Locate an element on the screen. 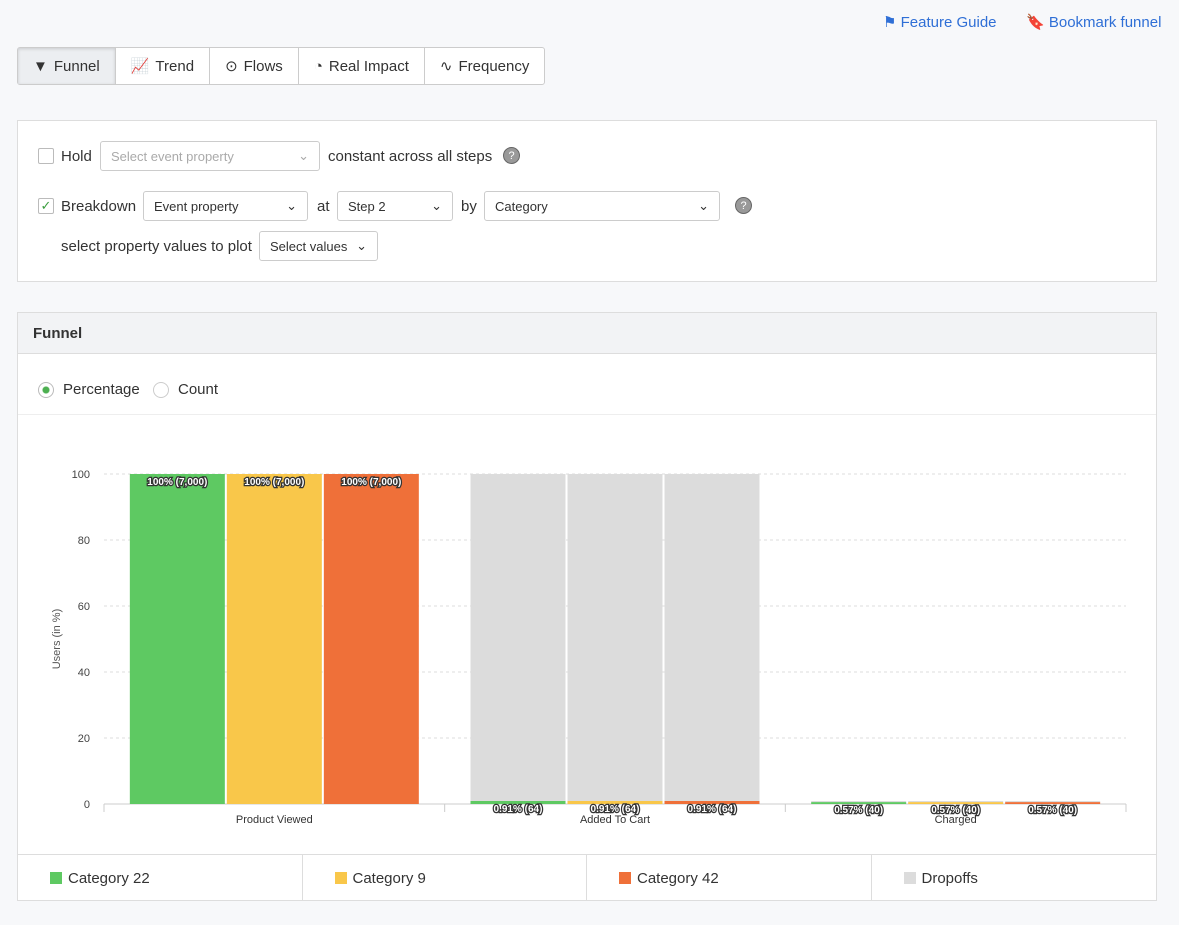 The width and height of the screenshot is (1179, 925). legend-label: Category 42 is located at coordinates (678, 878).